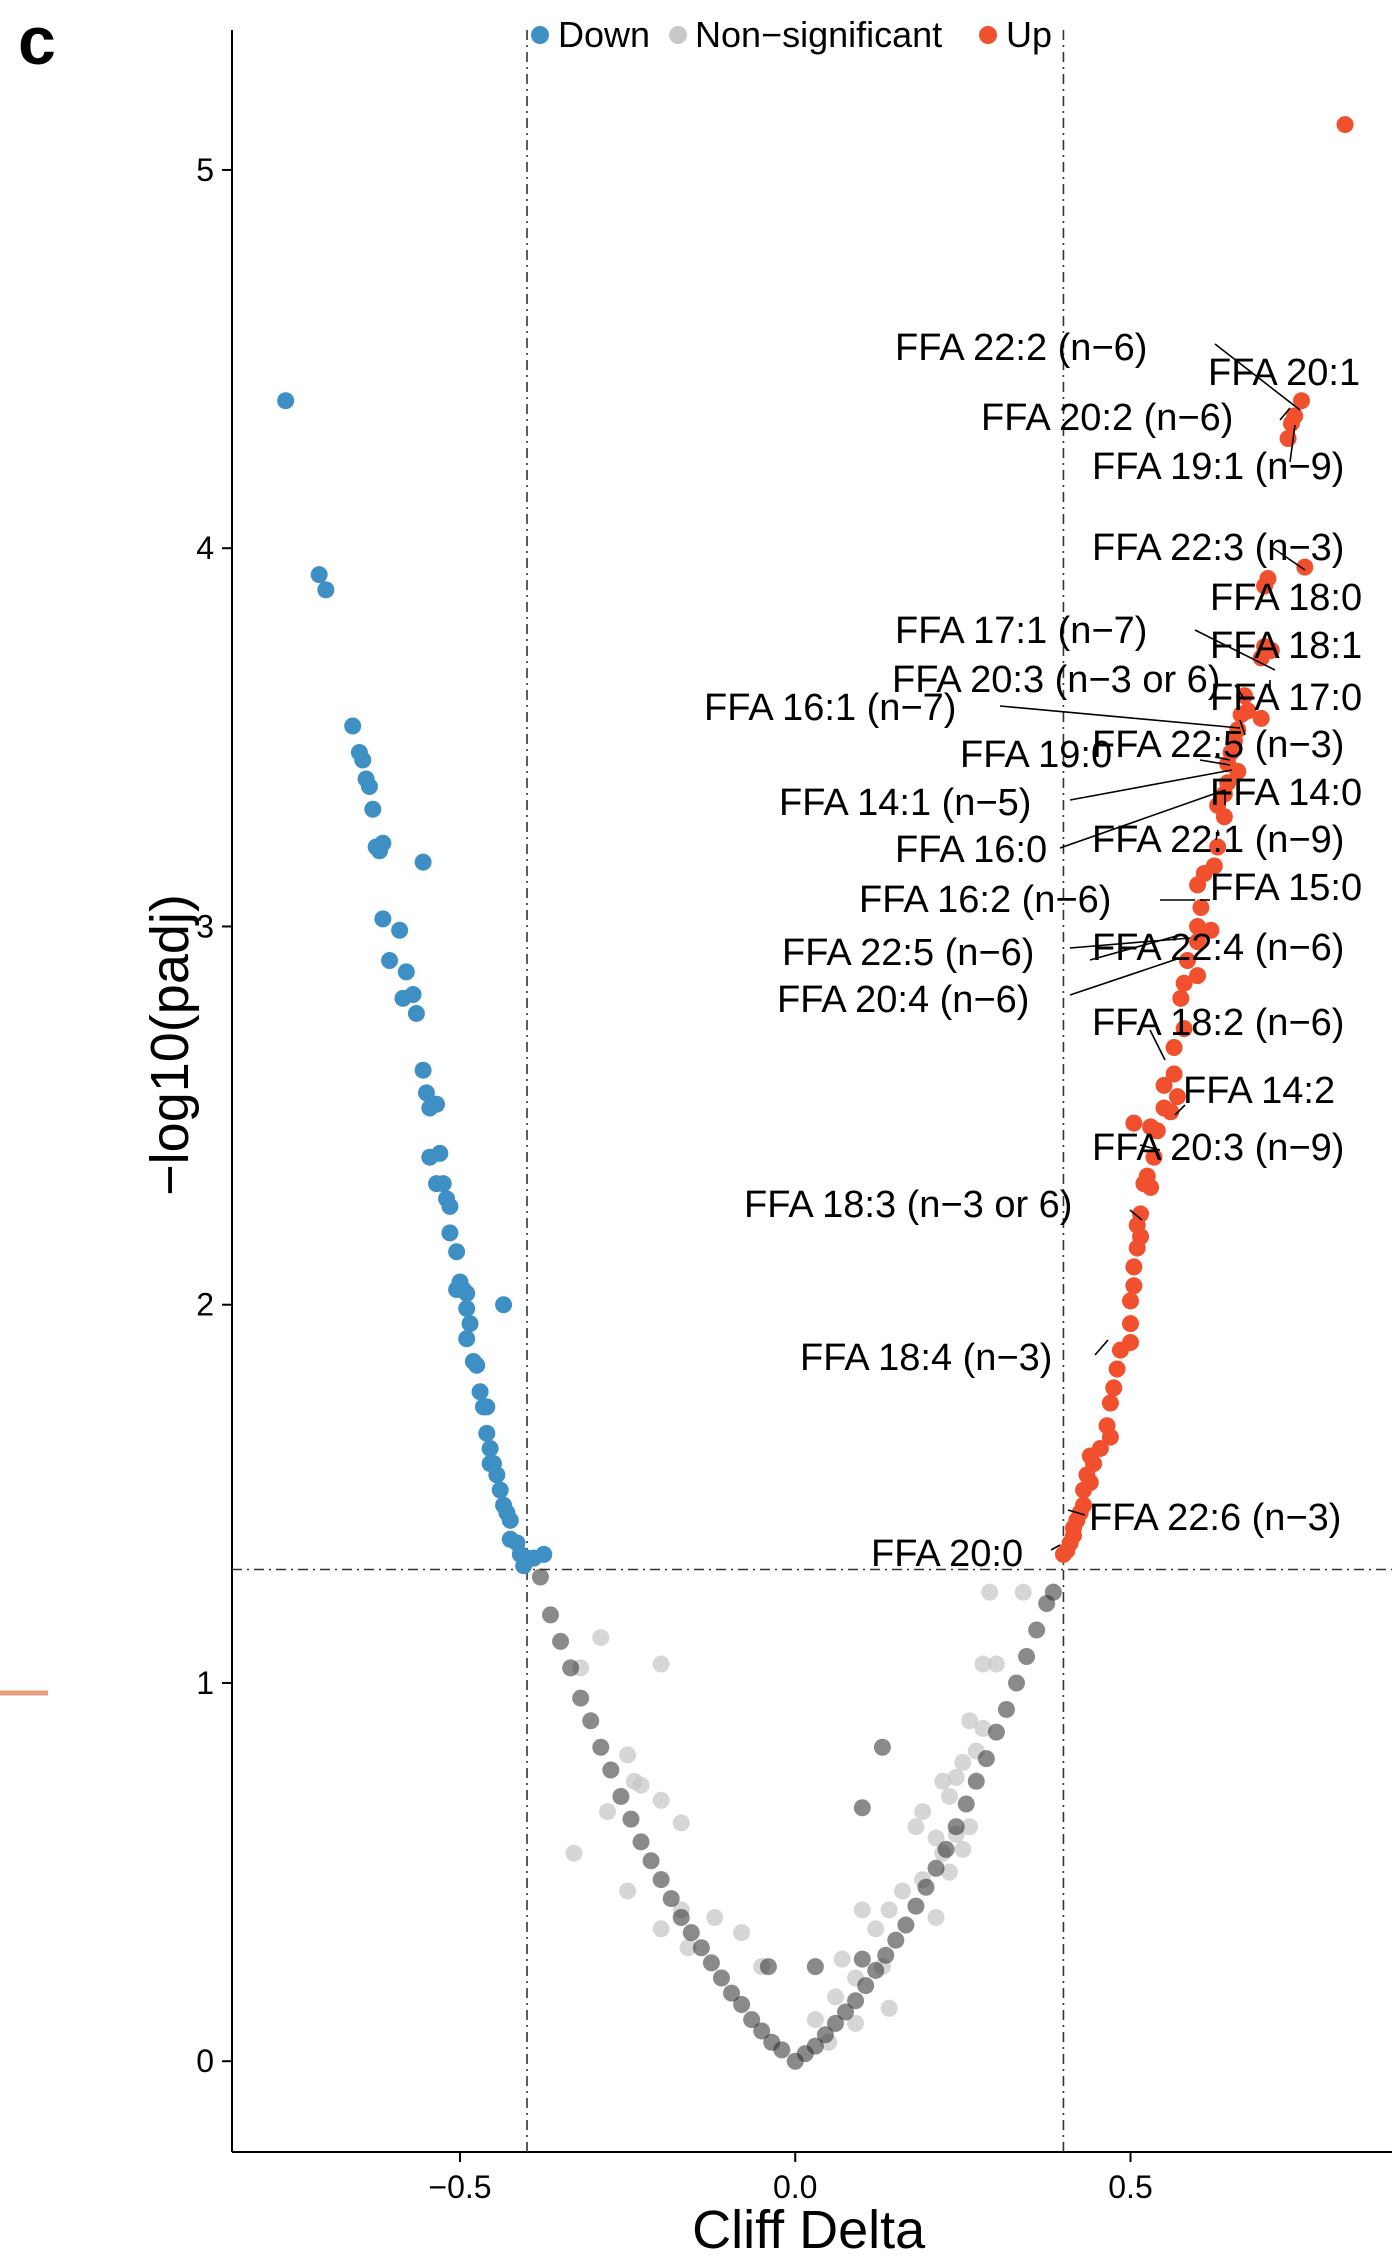 This screenshot has width=1392, height=2263. I want to click on point-annotation: FFA 16:0, so click(971, 850).